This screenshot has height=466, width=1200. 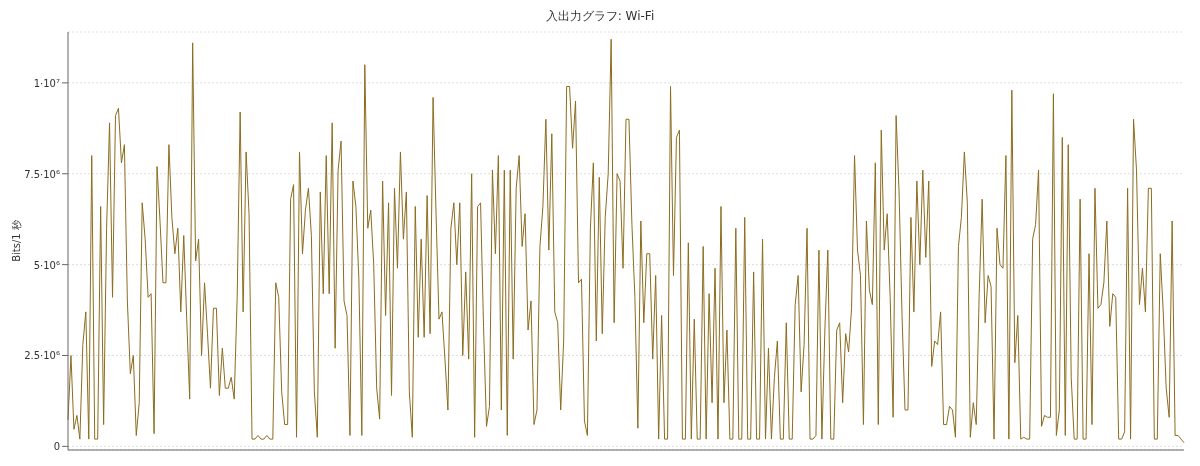 I want to click on y-tick-label: 1·10⁷, so click(x=46, y=83).